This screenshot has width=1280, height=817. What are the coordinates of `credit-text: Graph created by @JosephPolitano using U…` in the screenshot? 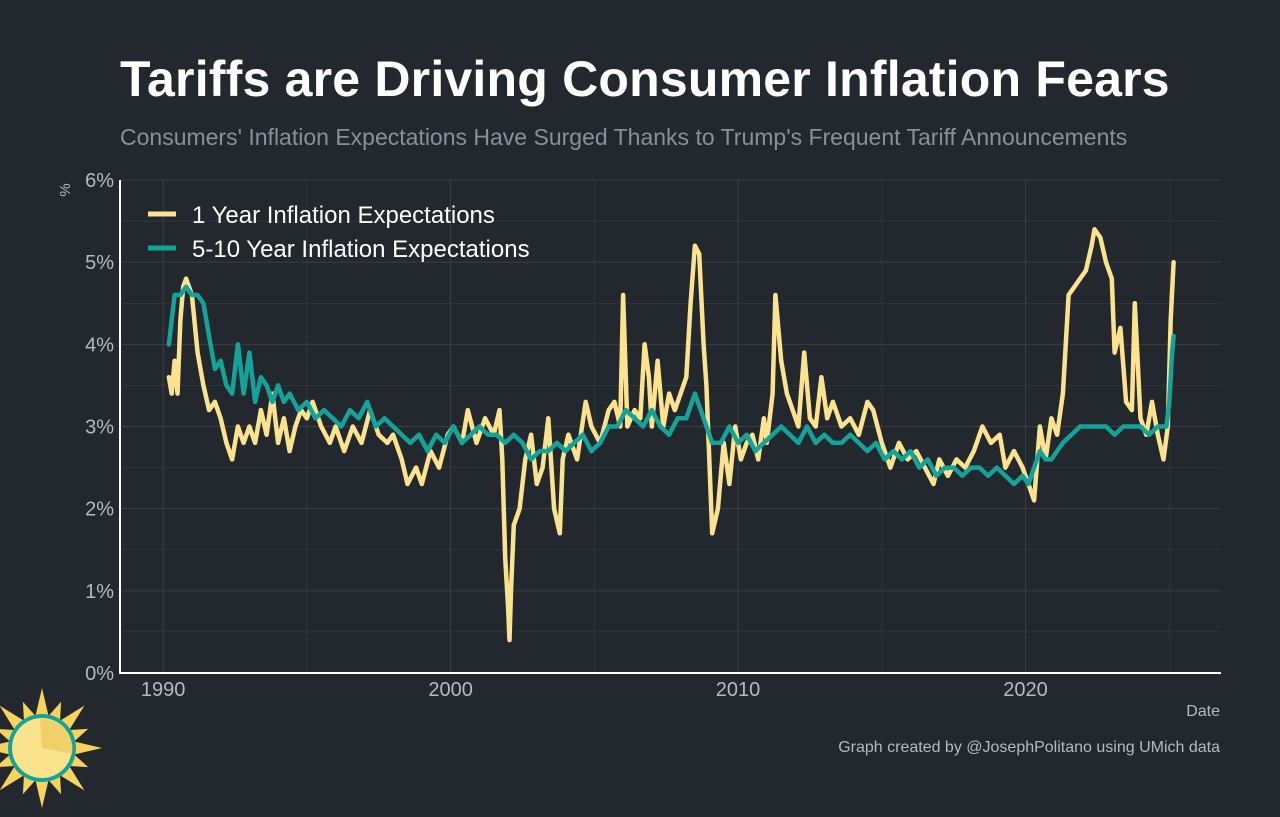 It's located at (1029, 747).